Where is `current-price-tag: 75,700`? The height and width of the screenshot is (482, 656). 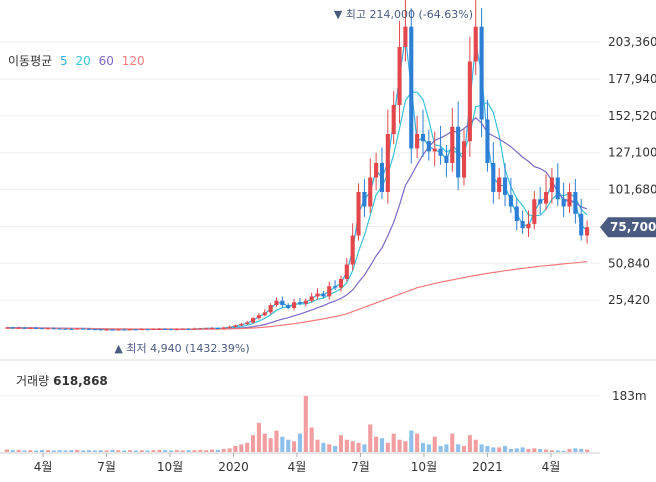 current-price-tag: 75,700 is located at coordinates (628, 227).